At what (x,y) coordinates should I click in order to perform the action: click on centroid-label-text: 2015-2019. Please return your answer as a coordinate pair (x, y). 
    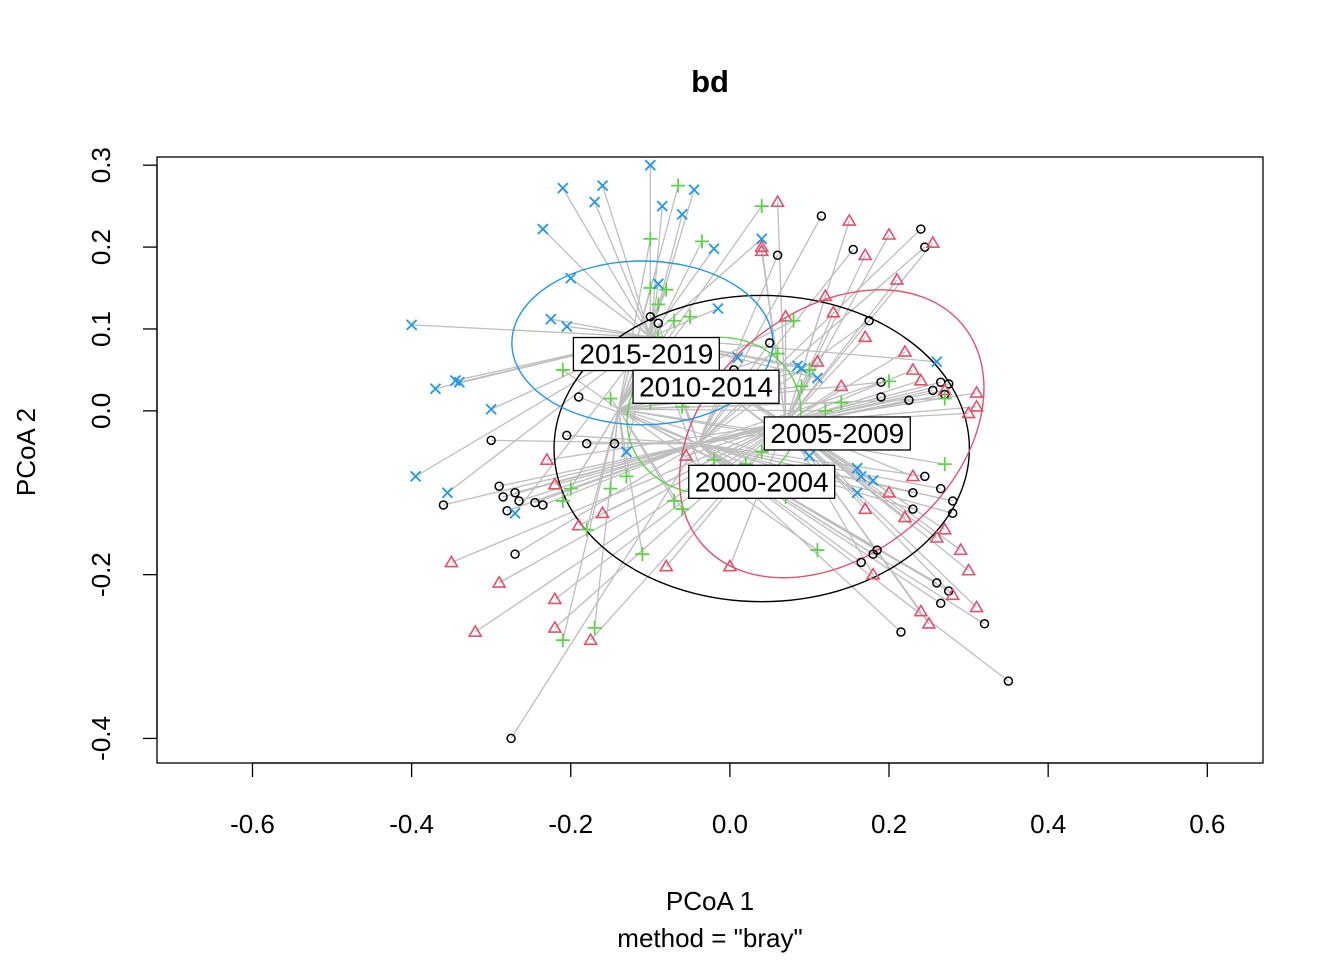
    Looking at the image, I should click on (646, 354).